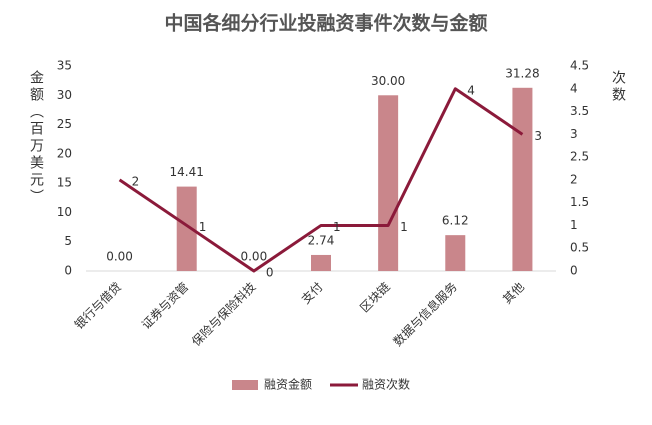 The height and width of the screenshot is (425, 652). I want to click on y2-tick-label: 1.5, so click(579, 202).